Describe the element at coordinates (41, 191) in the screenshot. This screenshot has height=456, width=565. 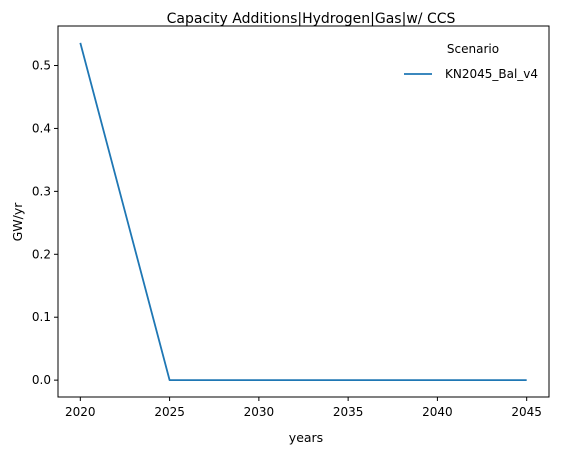
I see `y-tick-label: 0.3` at that location.